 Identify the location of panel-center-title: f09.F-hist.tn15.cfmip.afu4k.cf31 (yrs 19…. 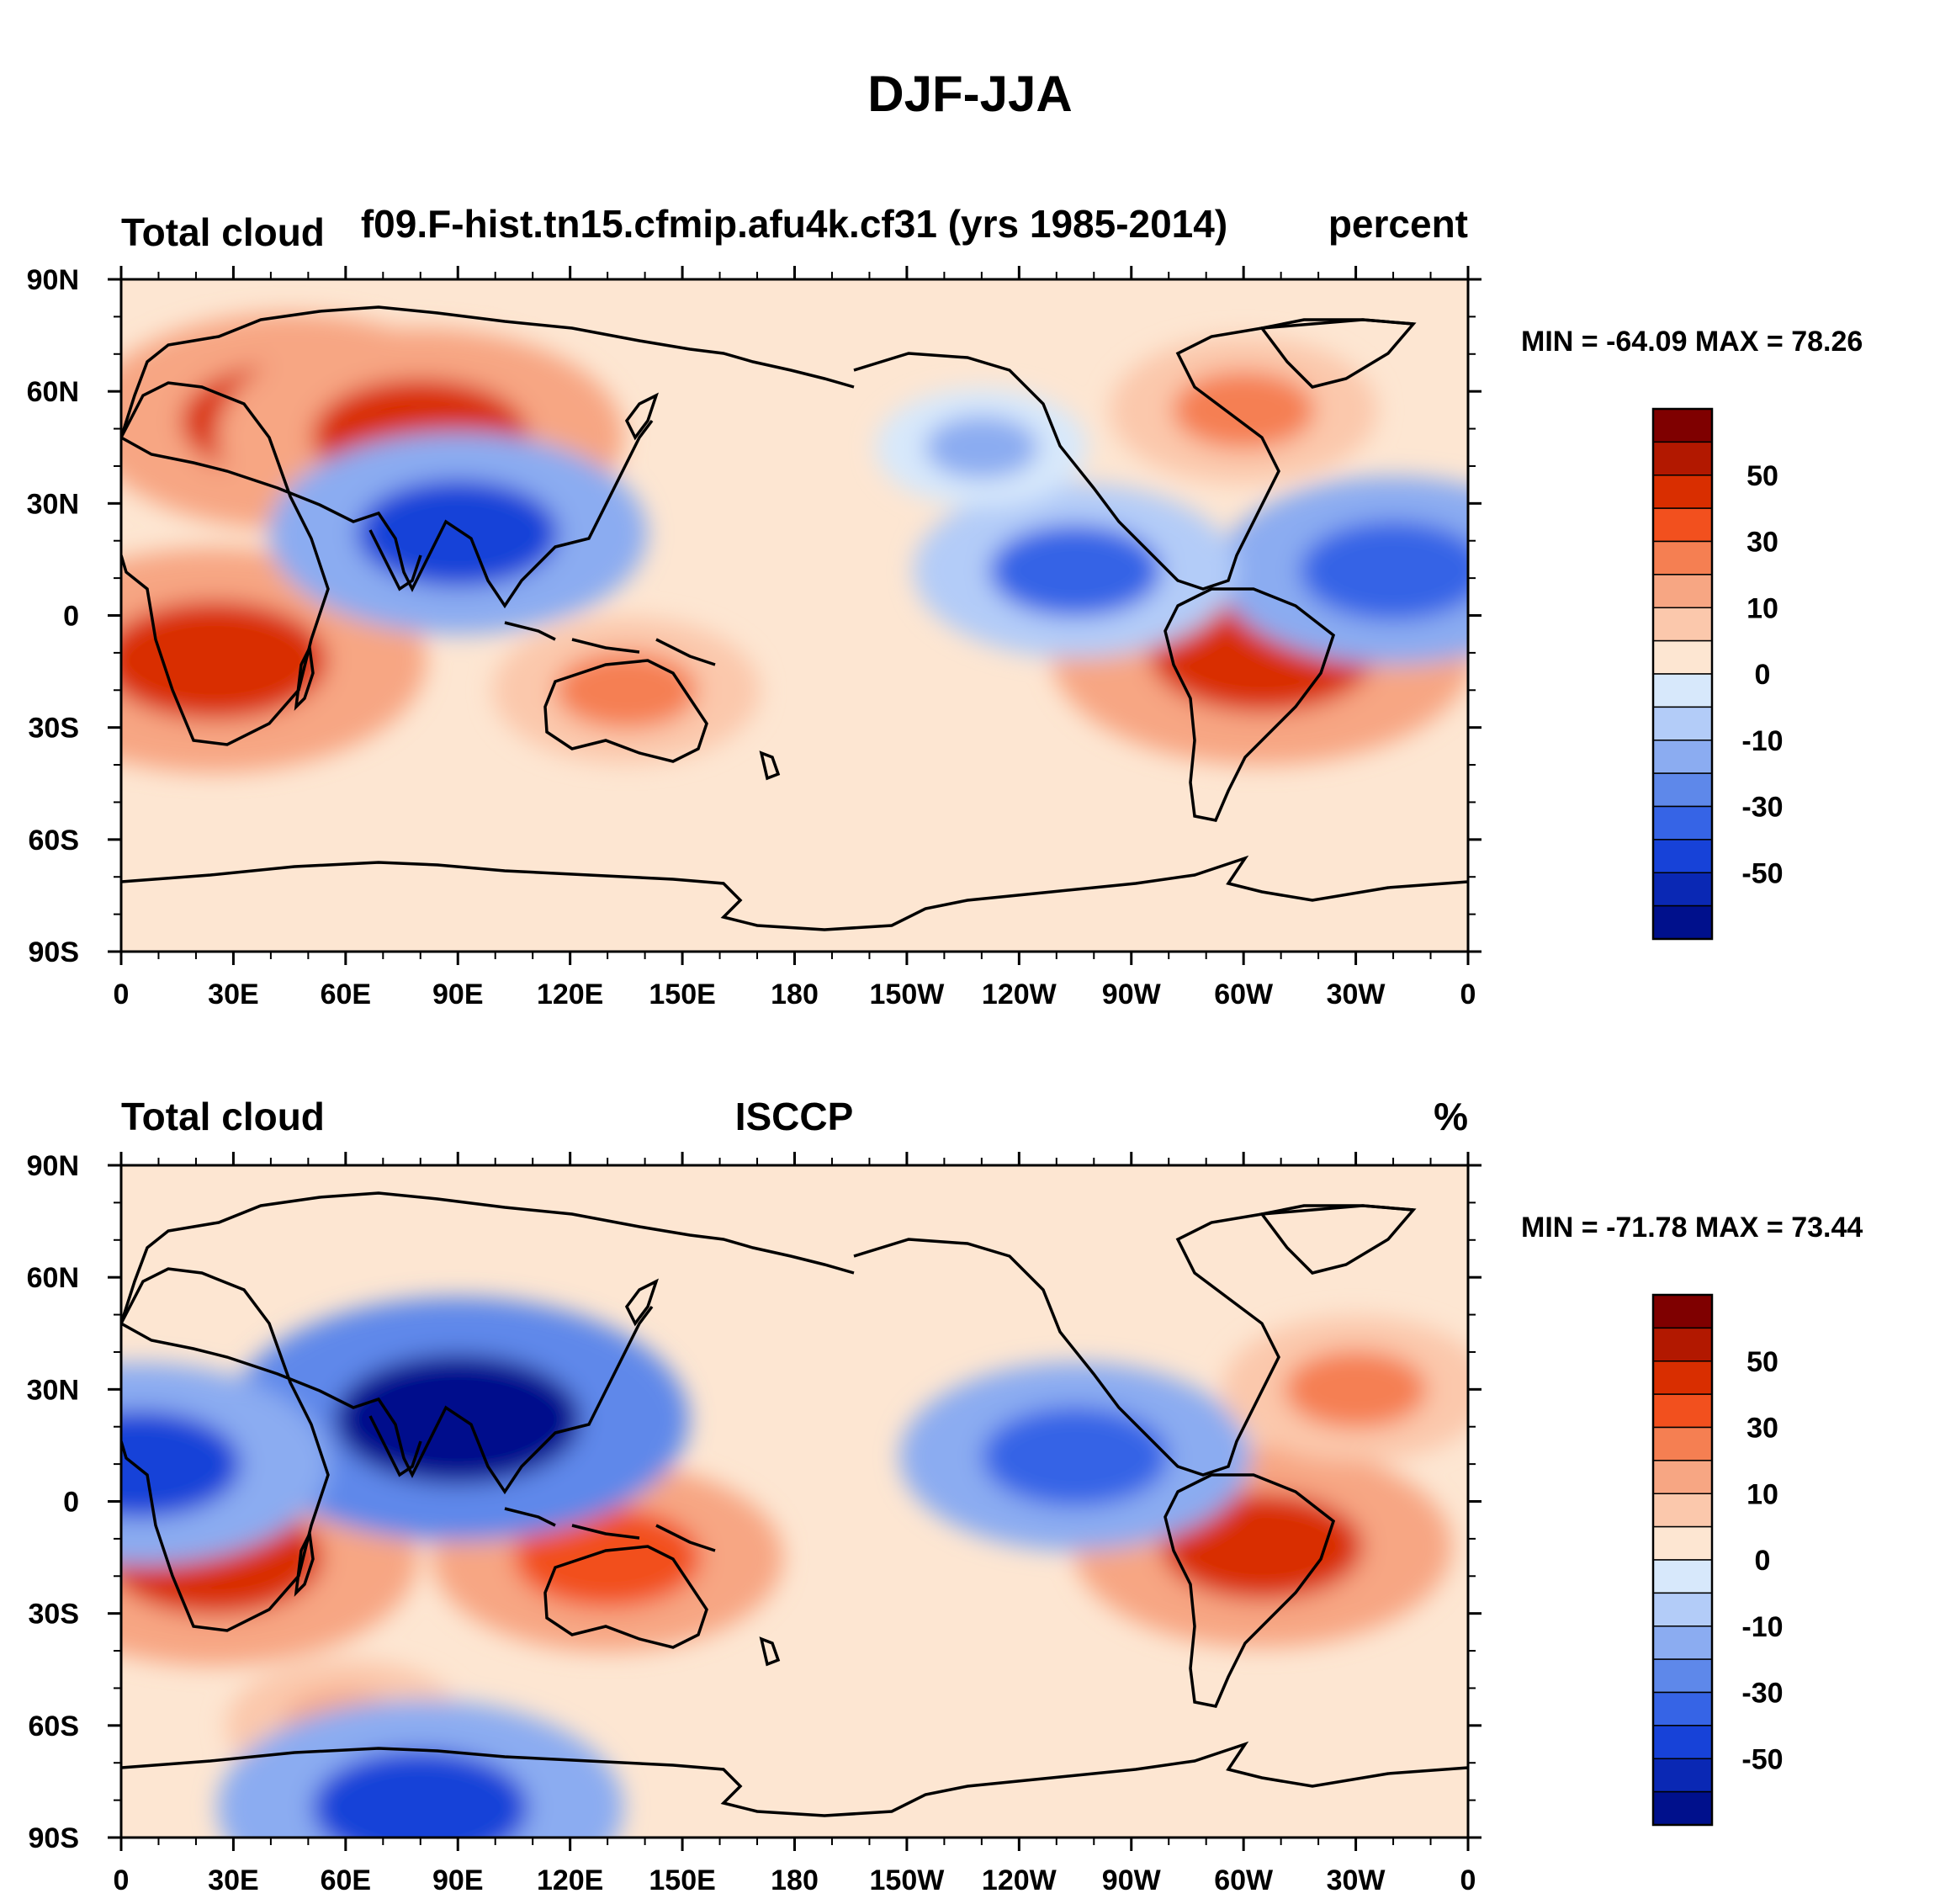
(794, 224).